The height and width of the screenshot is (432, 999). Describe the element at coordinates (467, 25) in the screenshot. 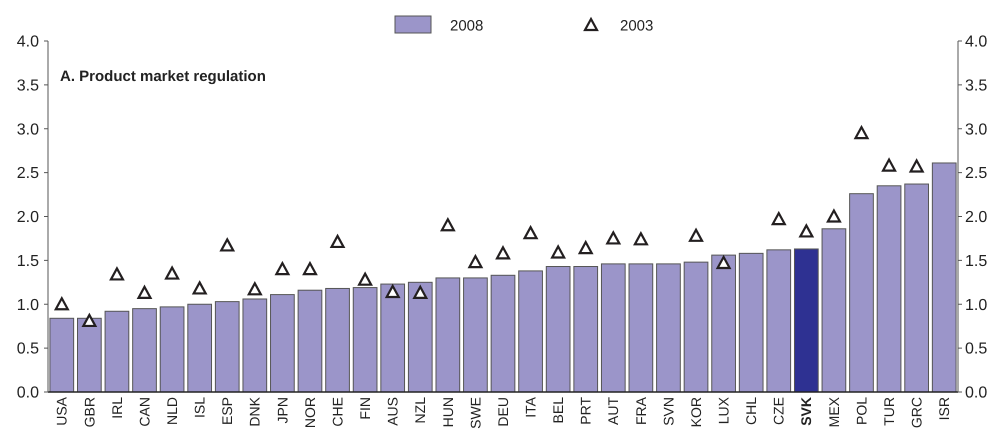

I see `legend-label: 2008` at that location.